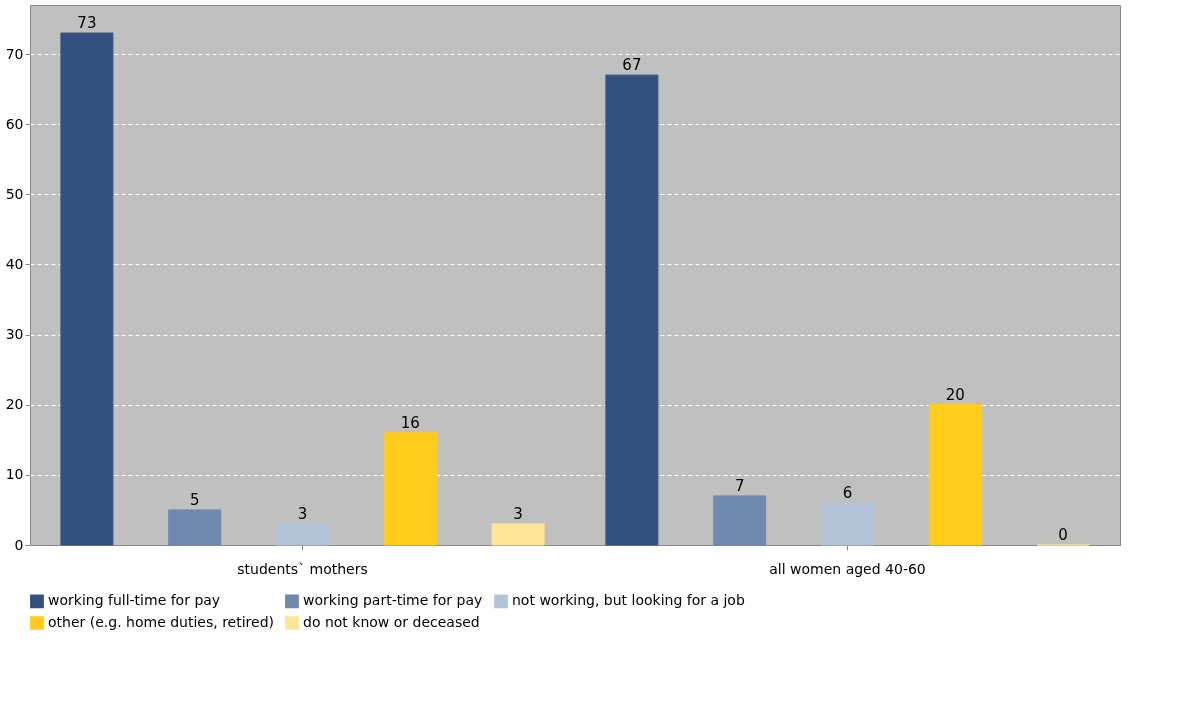 The height and width of the screenshot is (722, 1178). What do you see at coordinates (14, 193) in the screenshot?
I see `y-tick-label: 50` at bounding box center [14, 193].